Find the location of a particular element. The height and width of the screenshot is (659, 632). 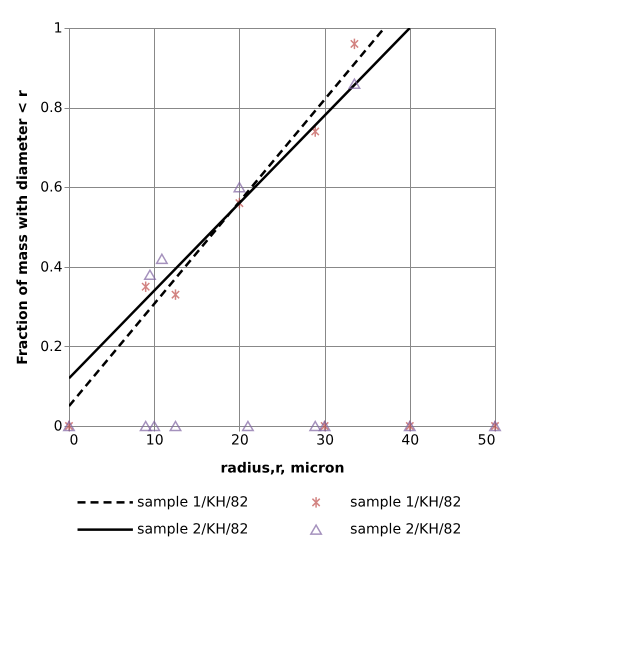

x-tick-label: 50 is located at coordinates (487, 440).